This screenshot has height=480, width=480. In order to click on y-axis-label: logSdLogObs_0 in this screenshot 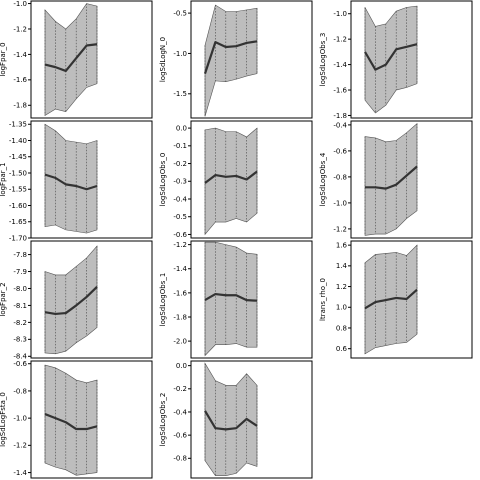, I will do `click(163, 180)`.